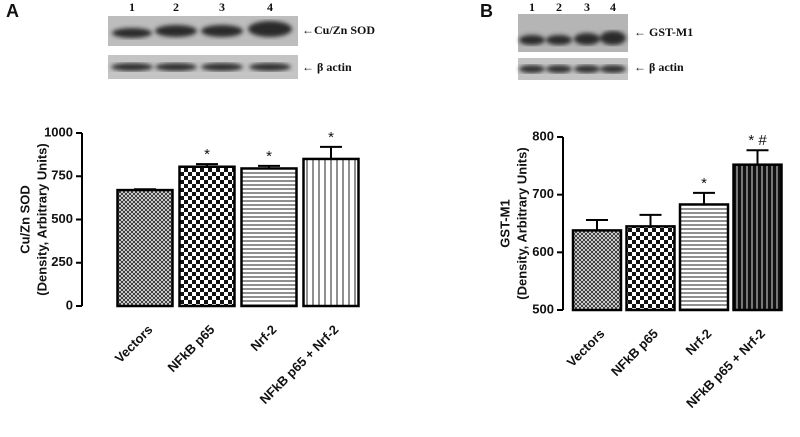  I want to click on y-axis-label: Cu/Zn SOD, so click(24, 219).